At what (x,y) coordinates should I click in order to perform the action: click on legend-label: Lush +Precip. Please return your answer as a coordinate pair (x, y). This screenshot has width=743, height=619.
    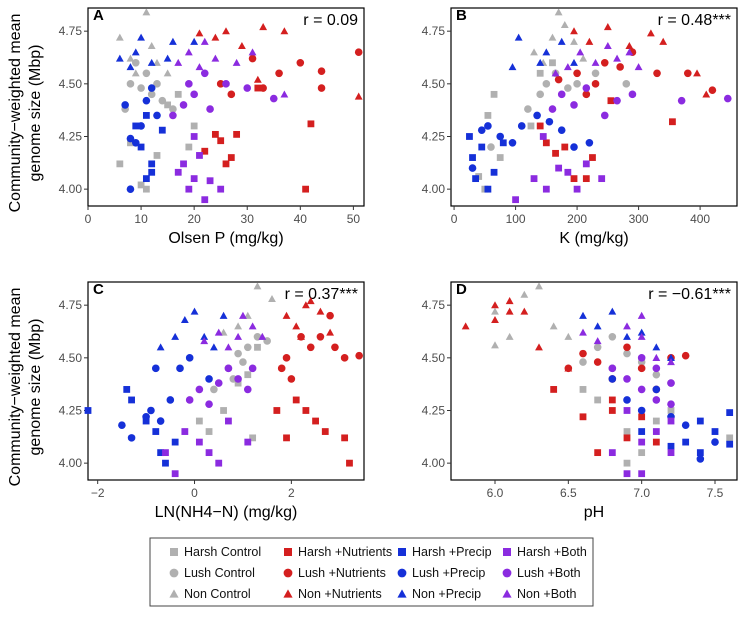
    Looking at the image, I should click on (448, 573).